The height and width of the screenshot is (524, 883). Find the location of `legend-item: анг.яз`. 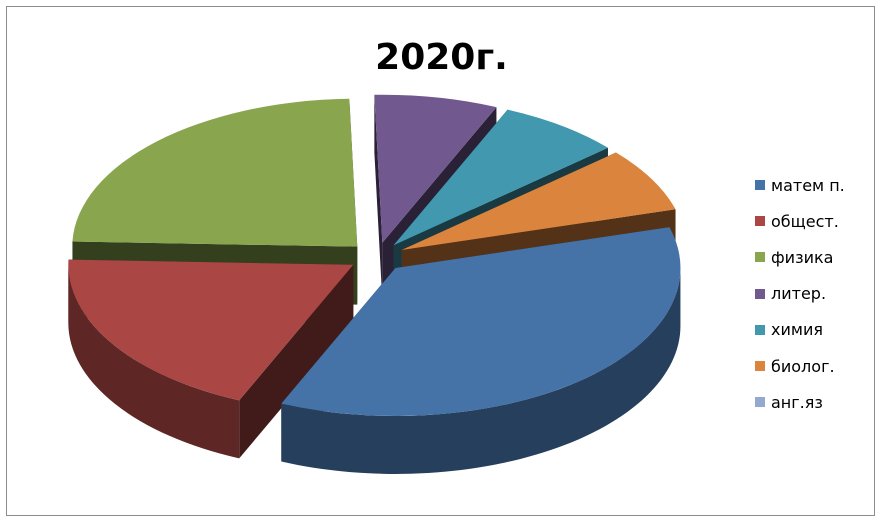

legend-item: анг.яз is located at coordinates (800, 402).